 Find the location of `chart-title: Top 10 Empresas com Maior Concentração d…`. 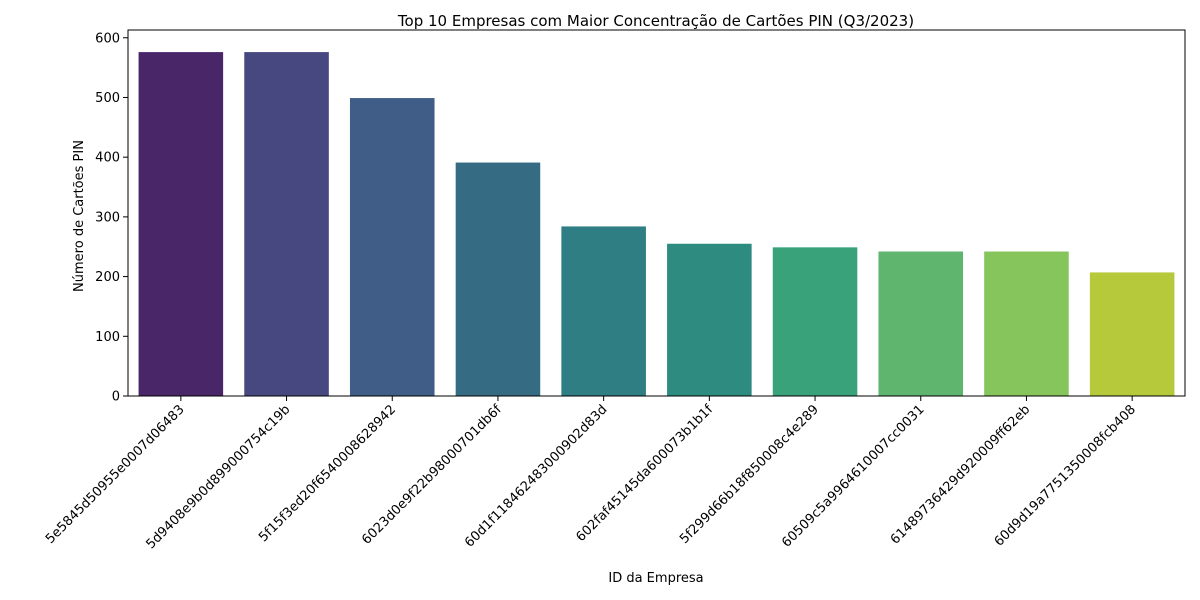

chart-title: Top 10 Empresas com Maior Concentração d… is located at coordinates (655, 21).